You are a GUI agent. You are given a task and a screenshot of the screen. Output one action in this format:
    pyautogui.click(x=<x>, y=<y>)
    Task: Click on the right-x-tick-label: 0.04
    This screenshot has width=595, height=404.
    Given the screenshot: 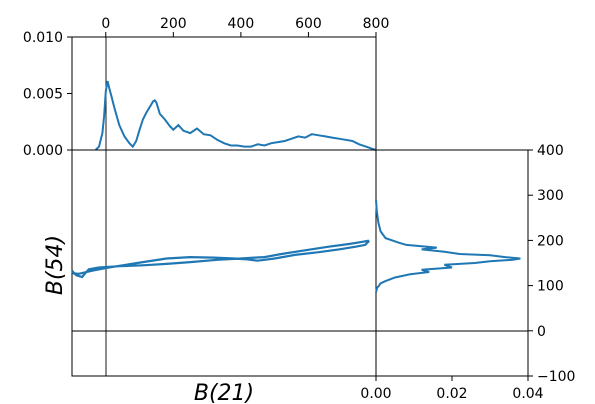 What is the action you would take?
    pyautogui.click(x=527, y=394)
    